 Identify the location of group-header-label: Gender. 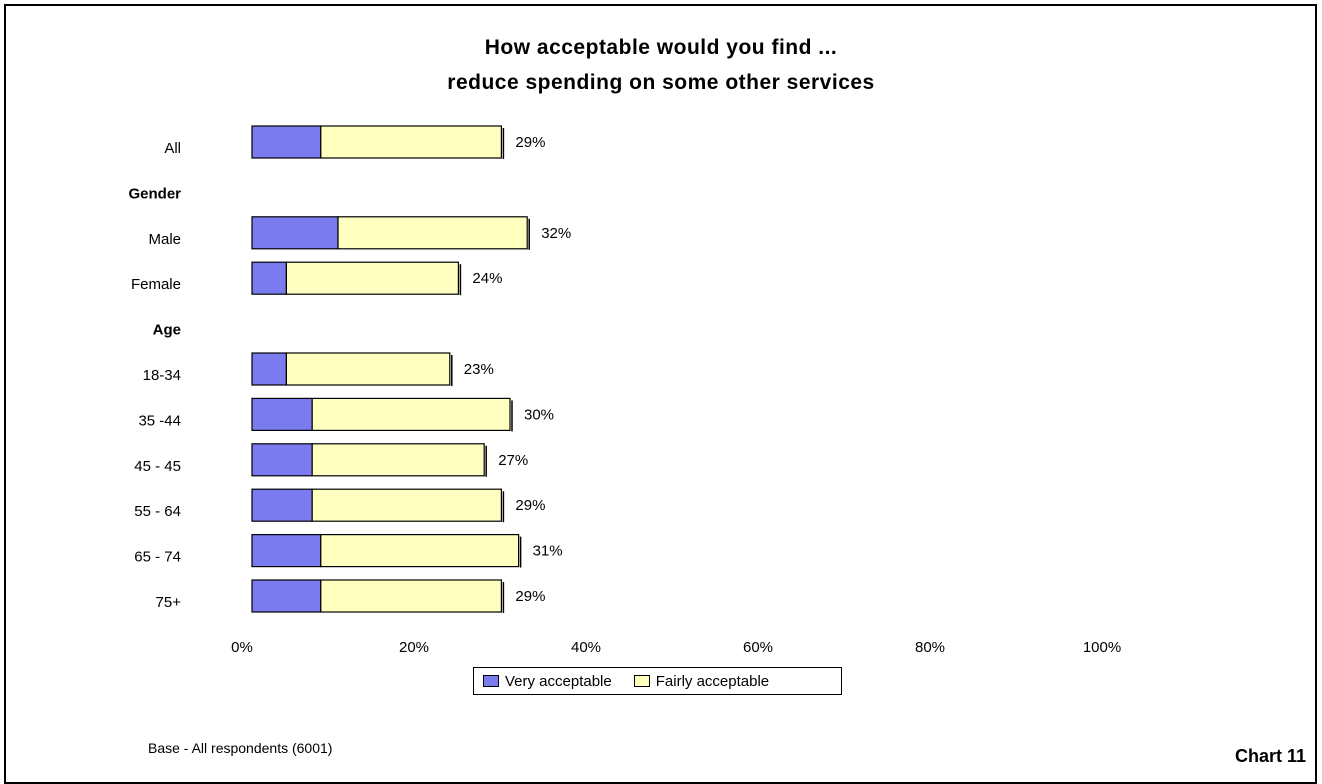
(154, 193).